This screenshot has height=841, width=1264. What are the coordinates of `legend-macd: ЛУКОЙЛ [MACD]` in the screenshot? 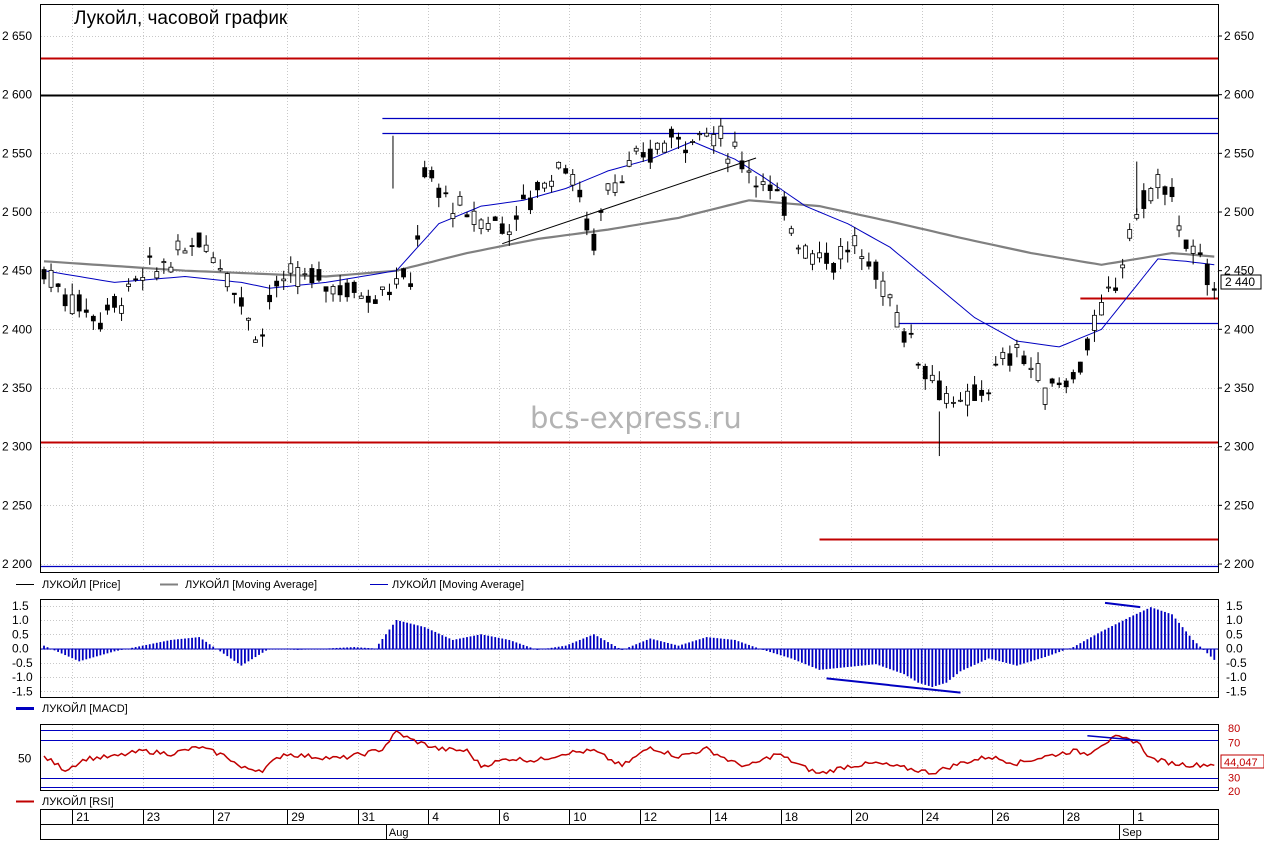 It's located at (85, 708).